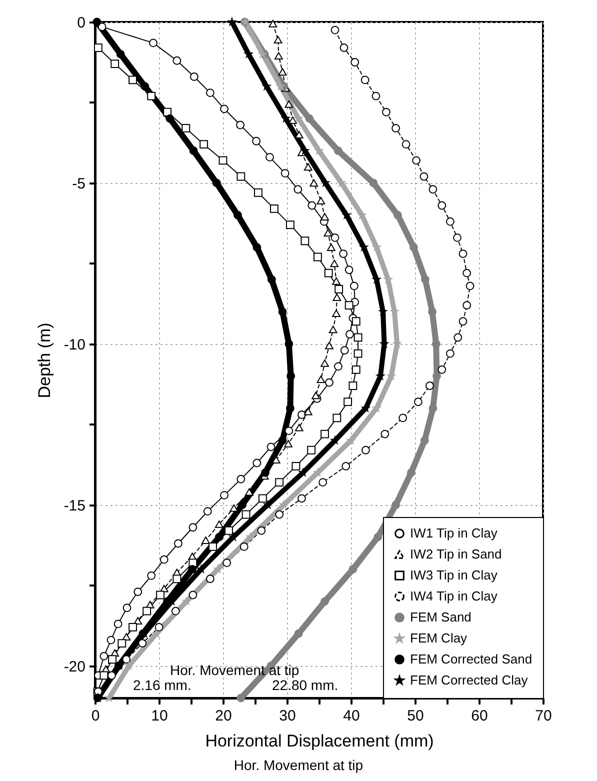  I want to click on annotation: 22.80 mm., so click(305, 685).